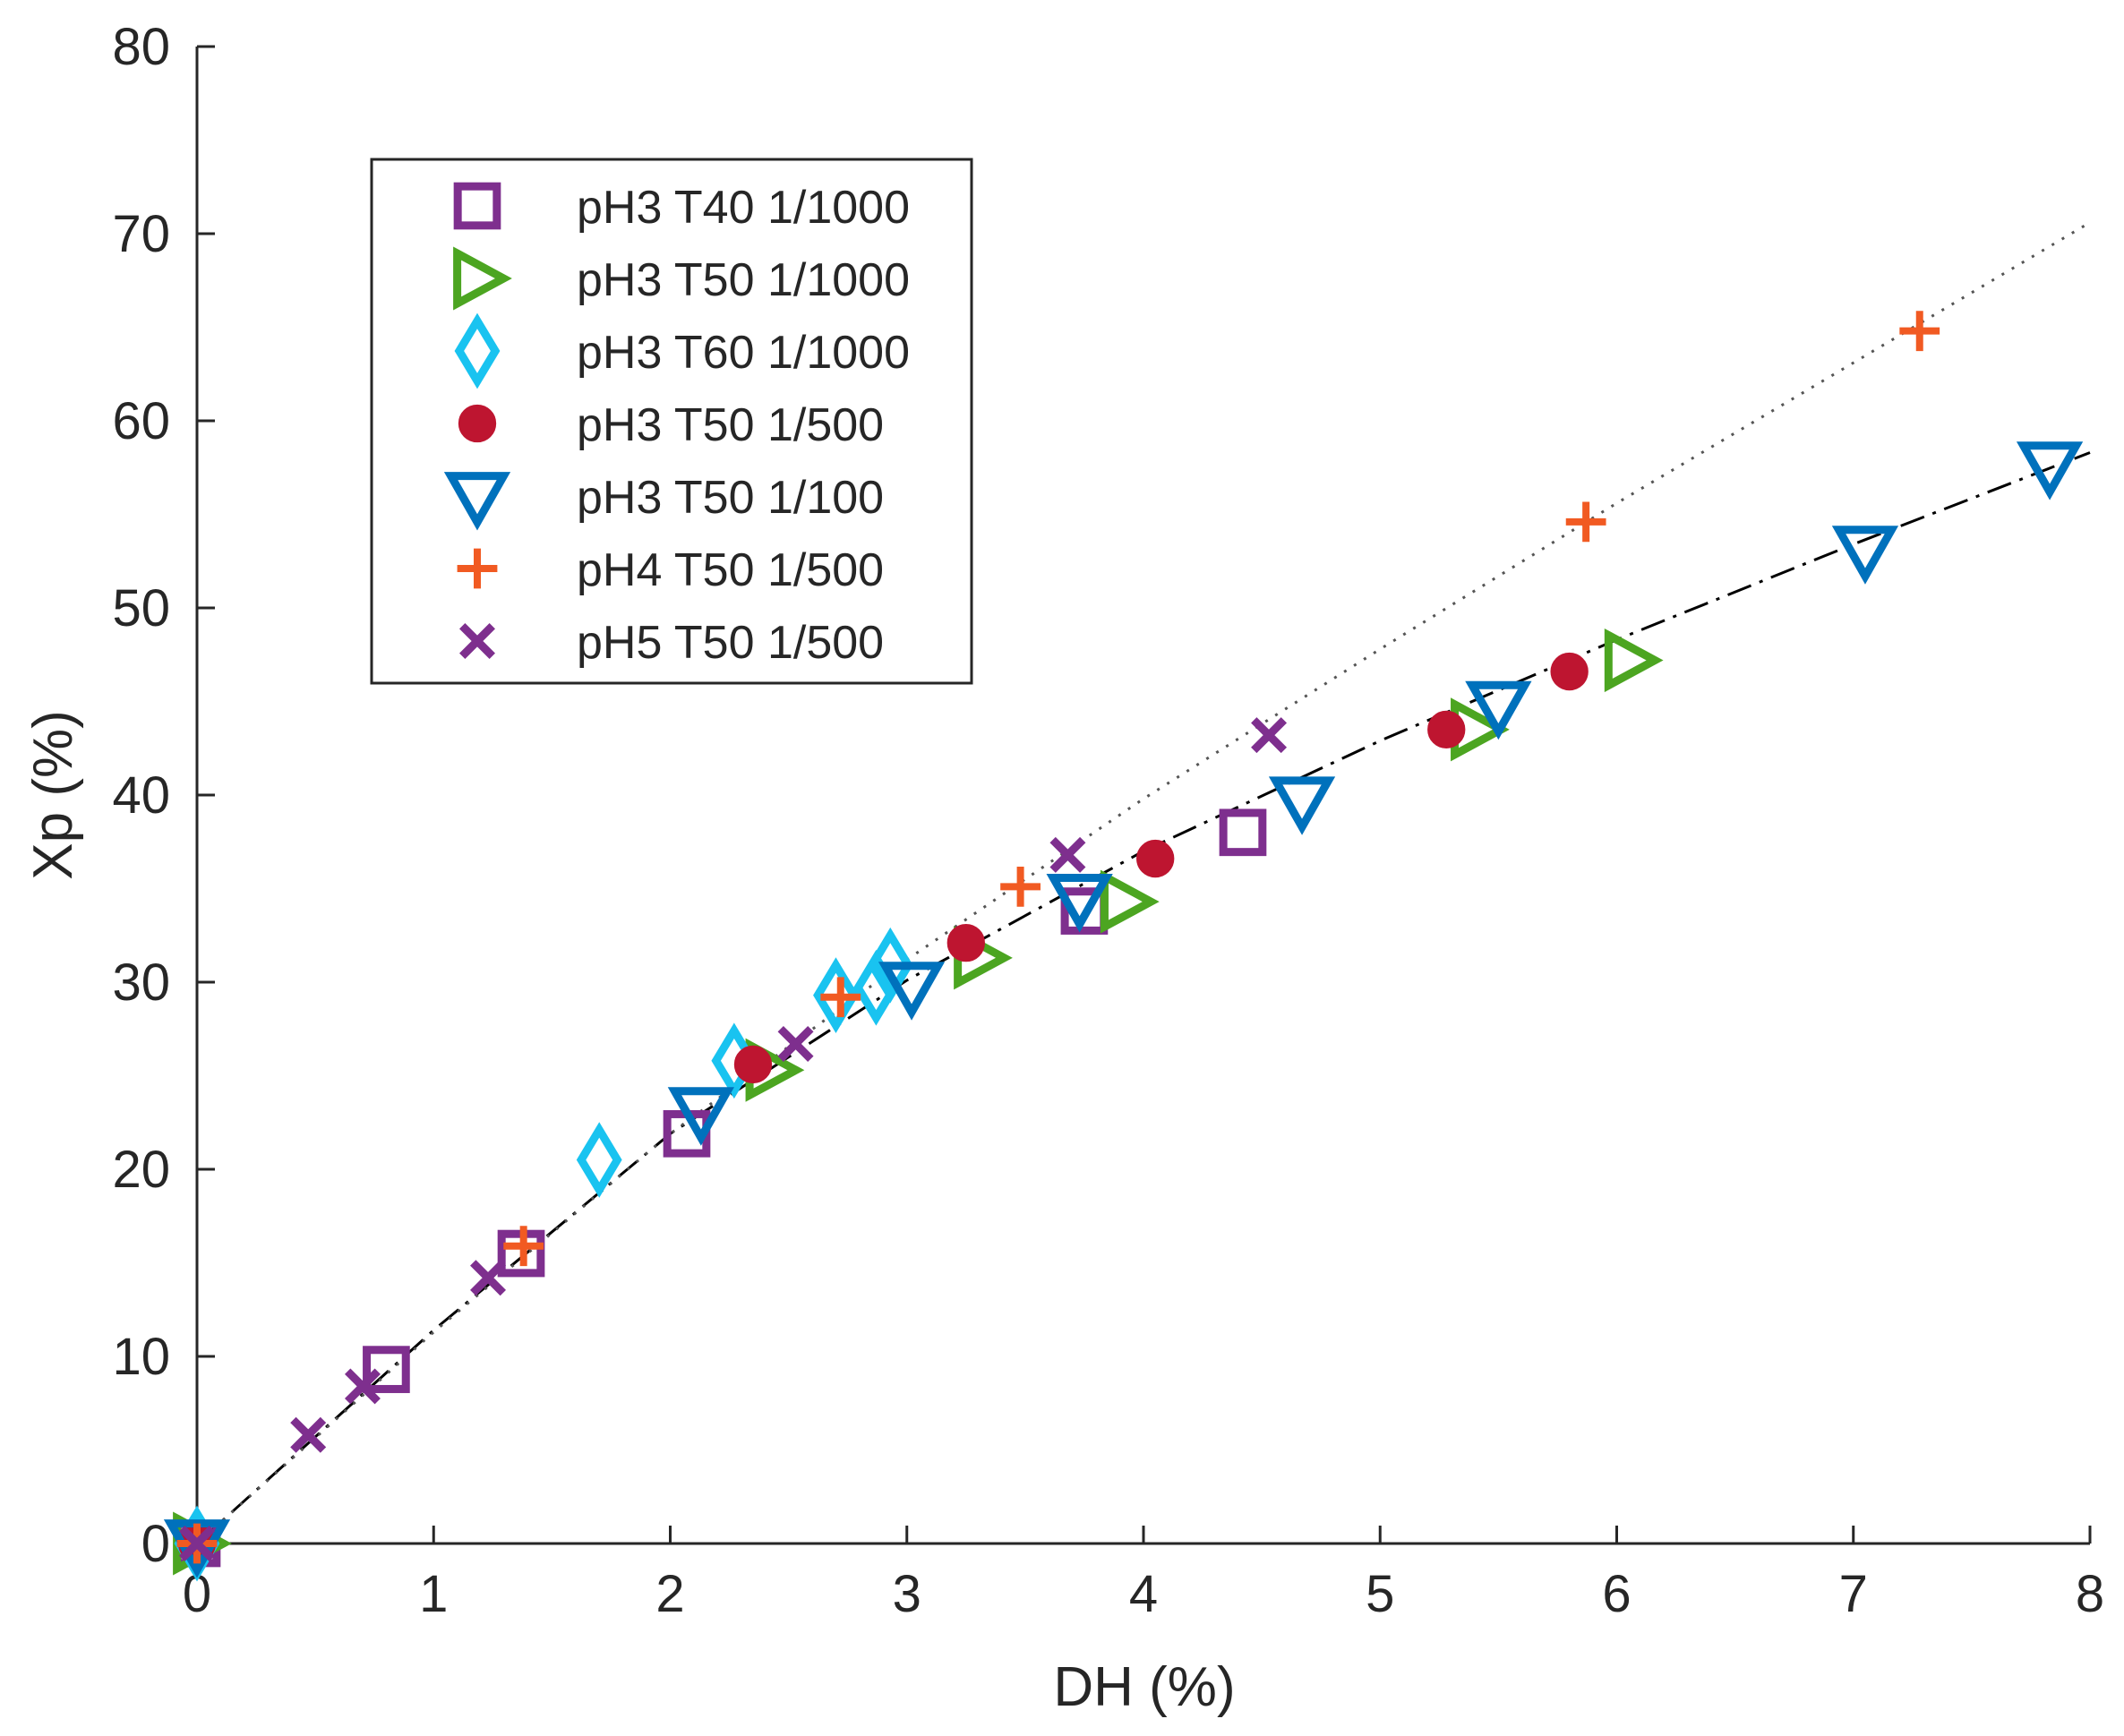 Image resolution: width=2124 pixels, height=1736 pixels. I want to click on y-tick-label: 20, so click(141, 1170).